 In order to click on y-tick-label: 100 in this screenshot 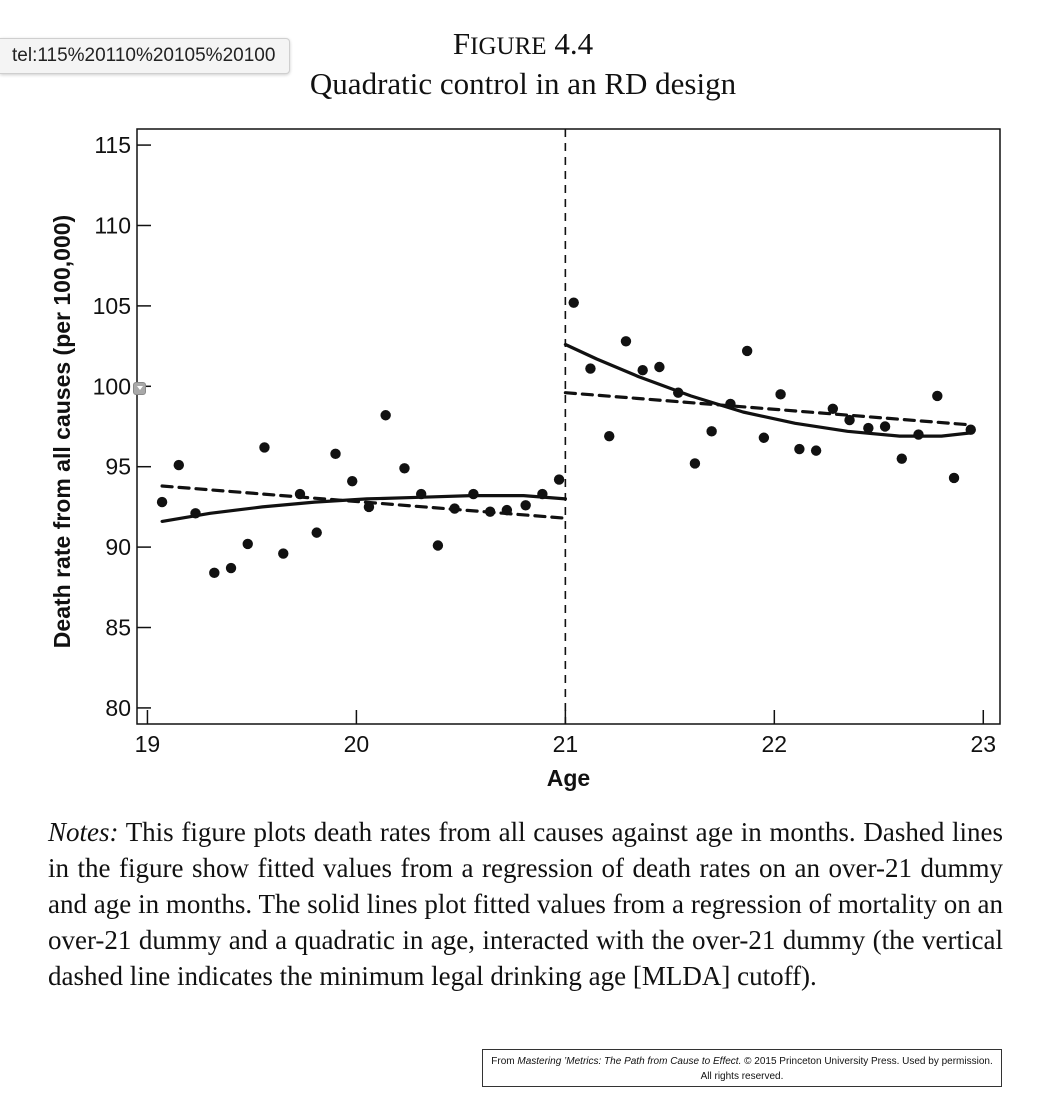, I will do `click(112, 386)`.